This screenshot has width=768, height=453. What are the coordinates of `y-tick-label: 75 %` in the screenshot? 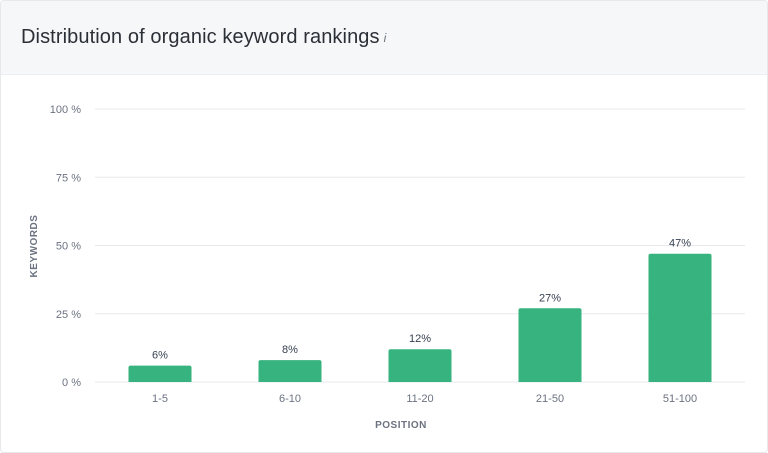 It's located at (68, 178).